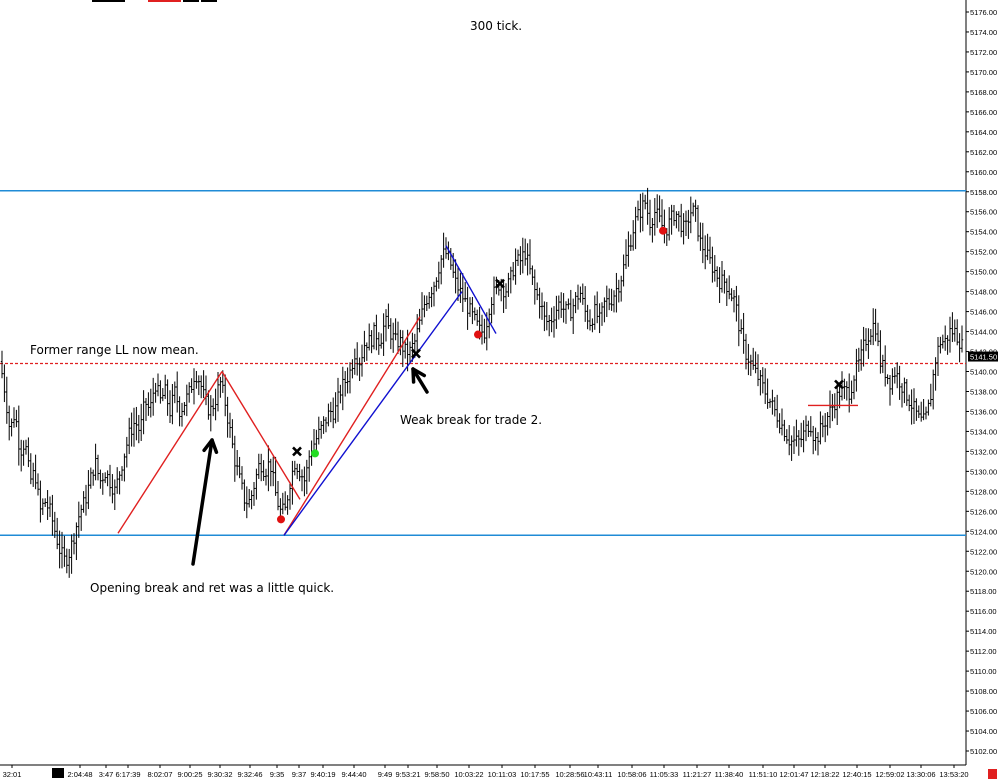  I want to click on y-tick-label: 5122.00, so click(983, 551).